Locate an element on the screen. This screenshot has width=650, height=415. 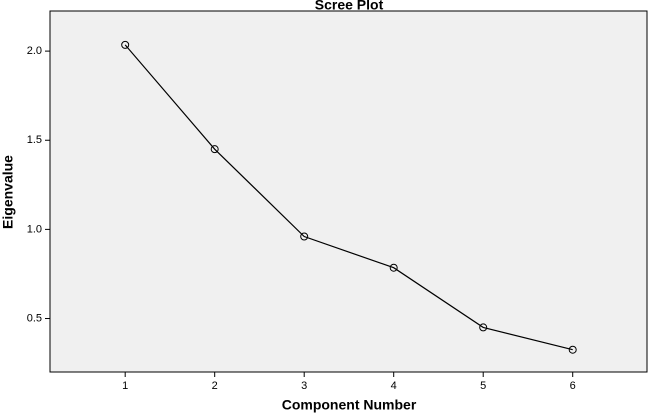
y-tick-label: 2.0 is located at coordinates (34, 51).